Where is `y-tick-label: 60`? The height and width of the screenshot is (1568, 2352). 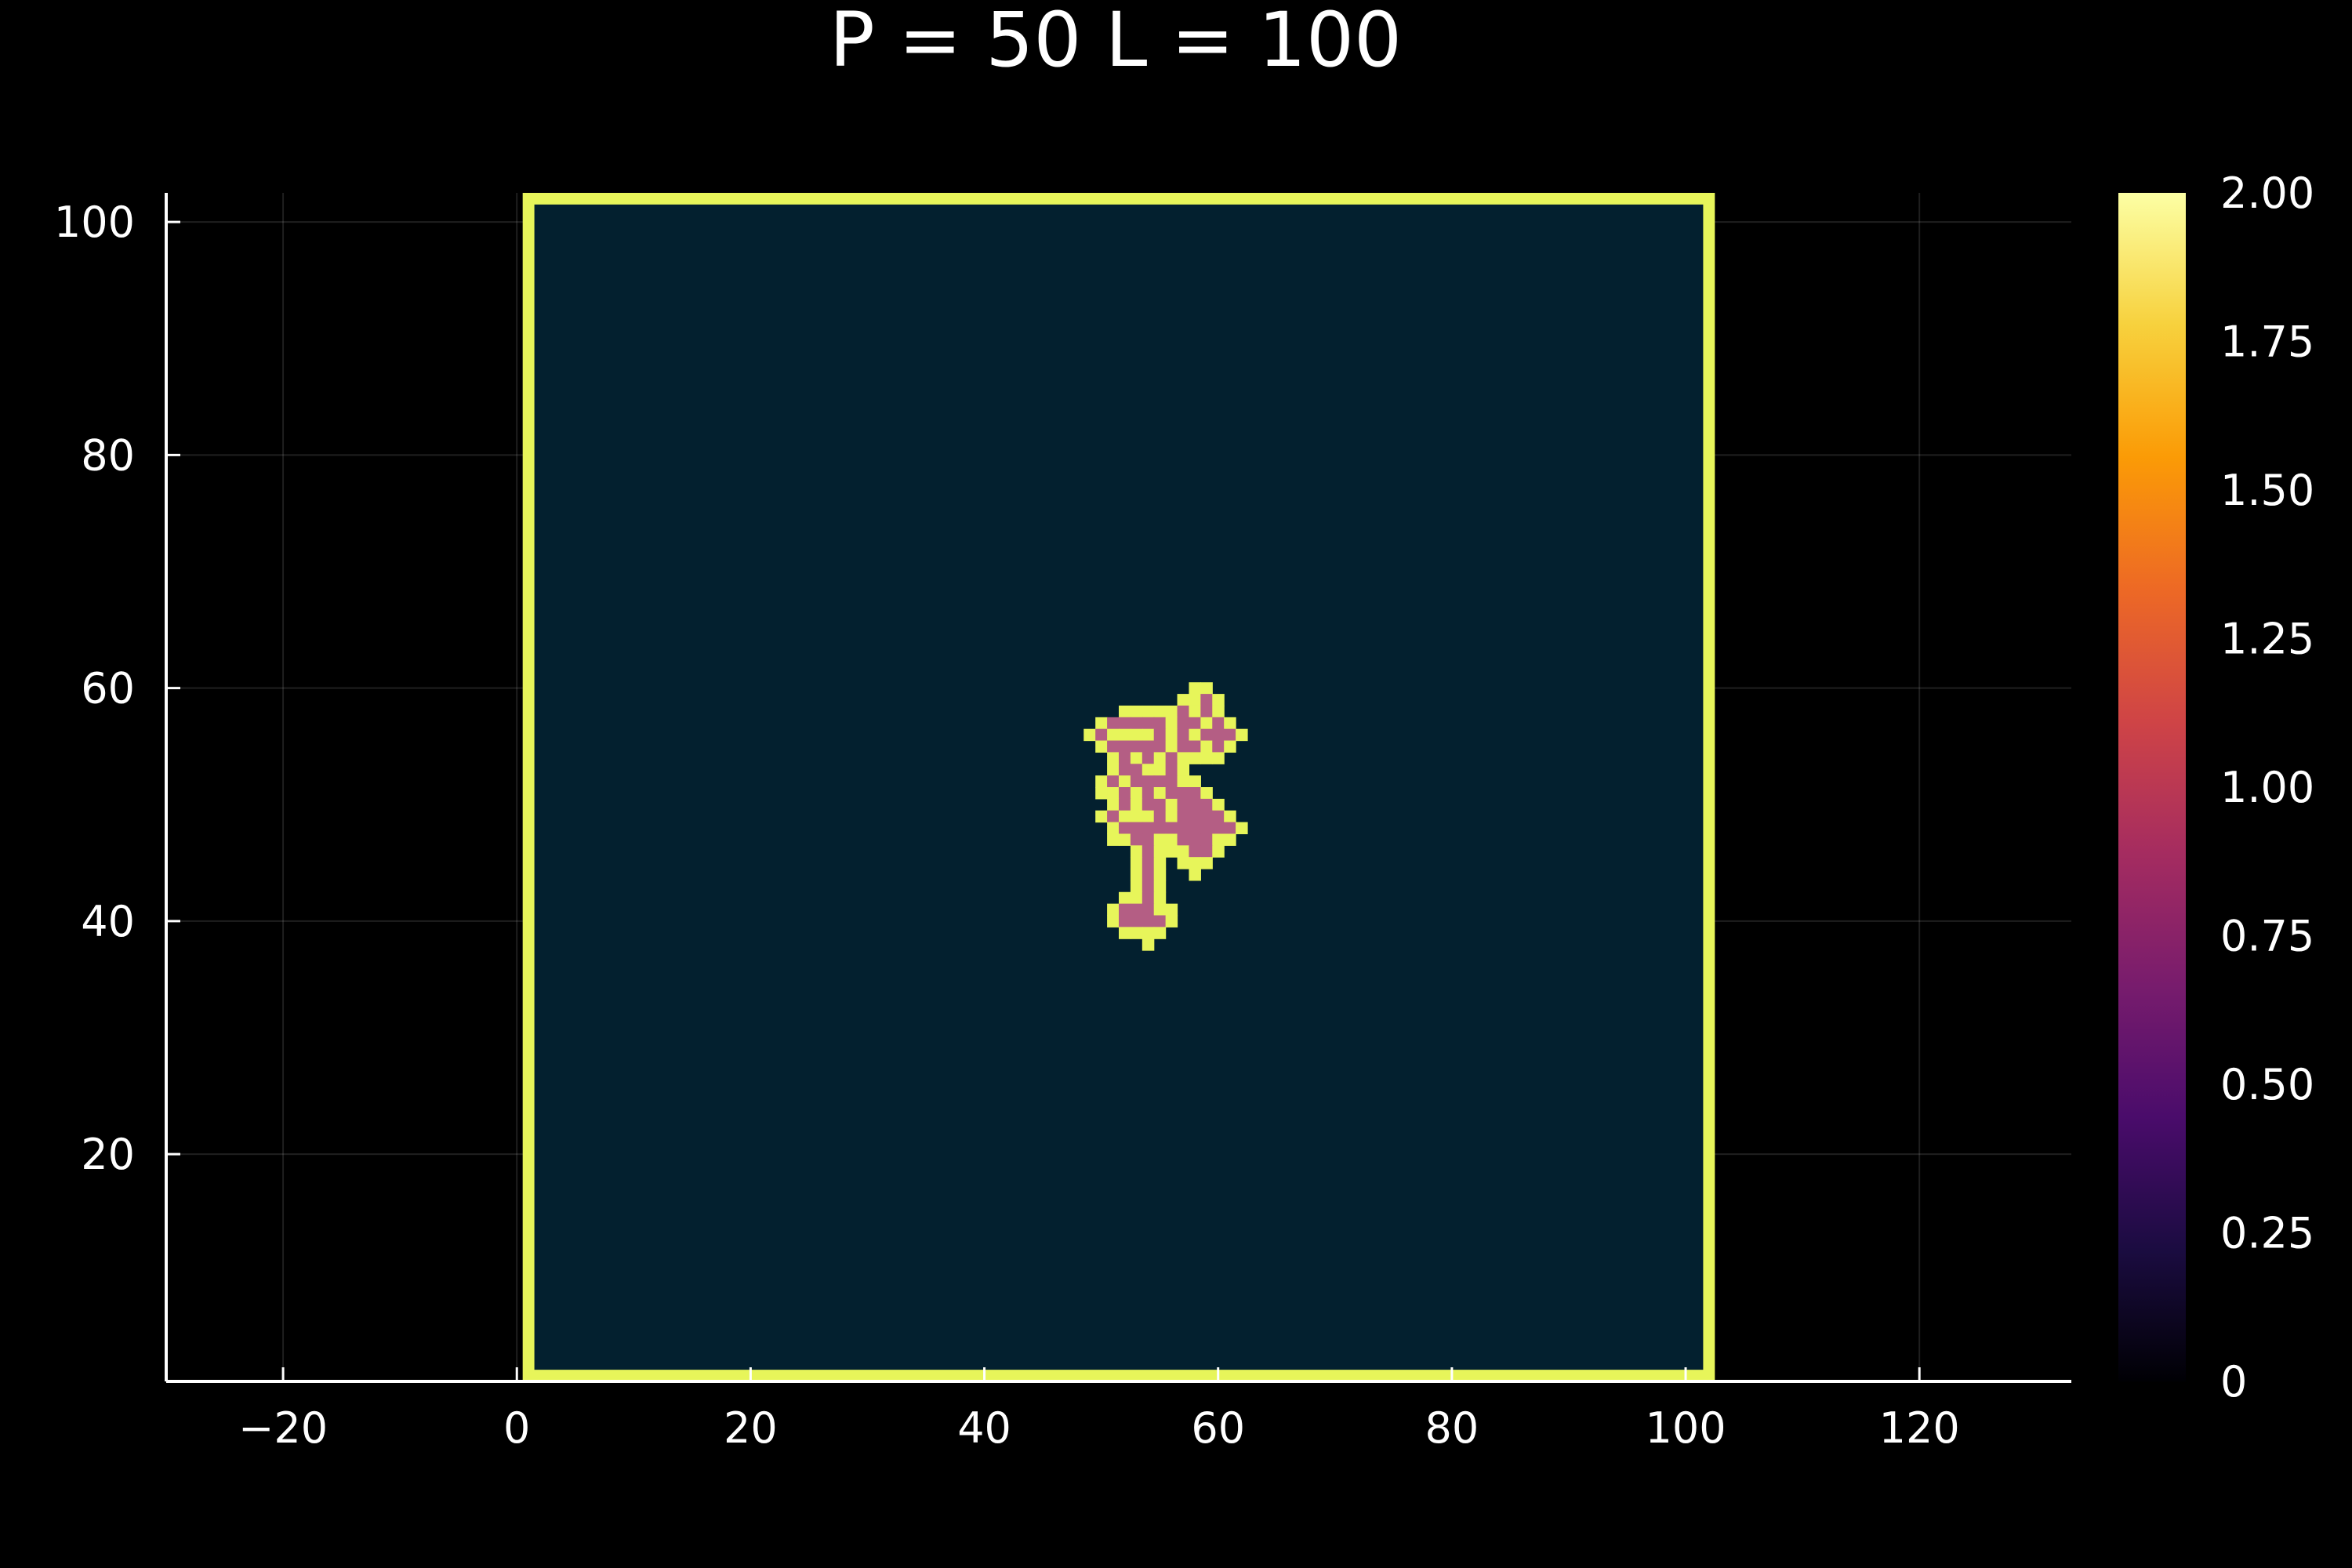 y-tick-label: 60 is located at coordinates (108, 688).